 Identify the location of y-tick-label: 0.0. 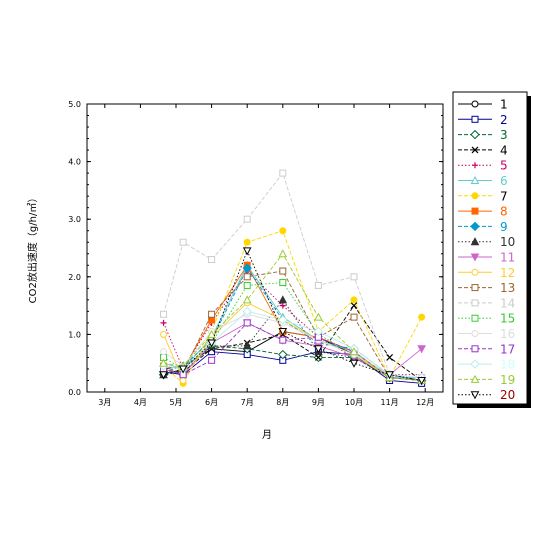
(74, 392).